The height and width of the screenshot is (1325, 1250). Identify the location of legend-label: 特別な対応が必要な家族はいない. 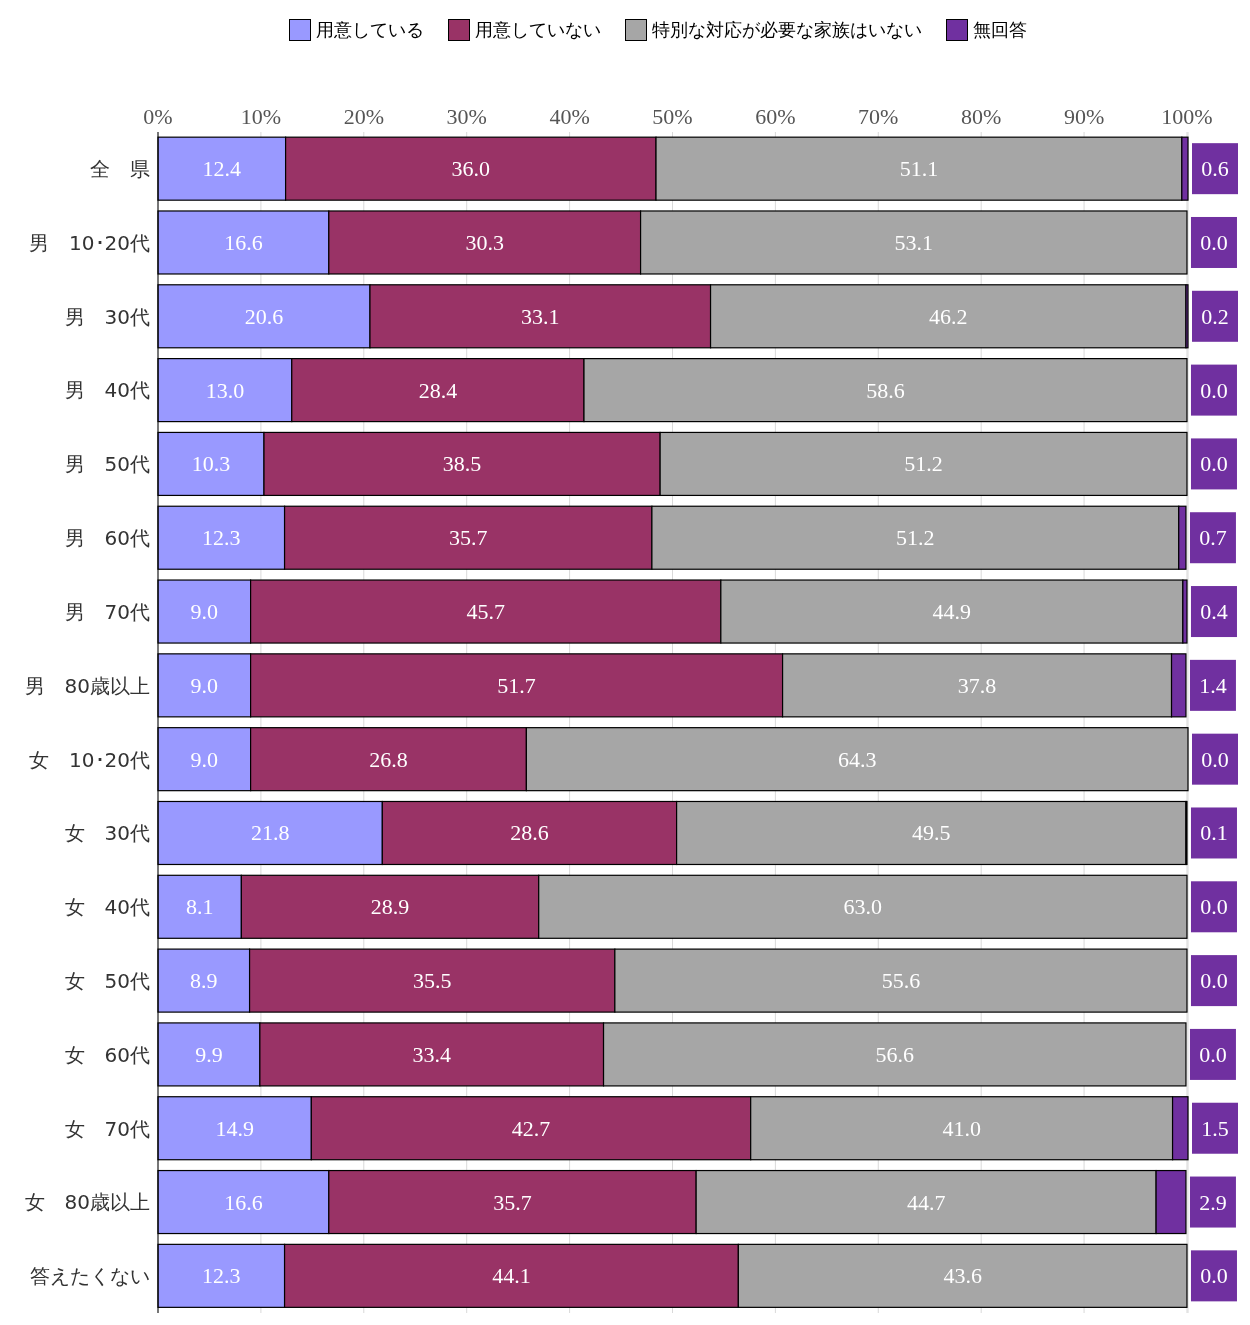
(787, 30).